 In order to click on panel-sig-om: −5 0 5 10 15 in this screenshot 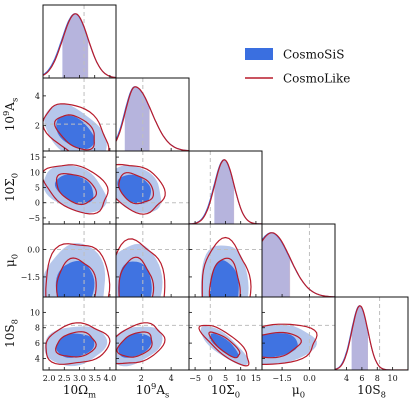, I will do `click(72, 187)`.